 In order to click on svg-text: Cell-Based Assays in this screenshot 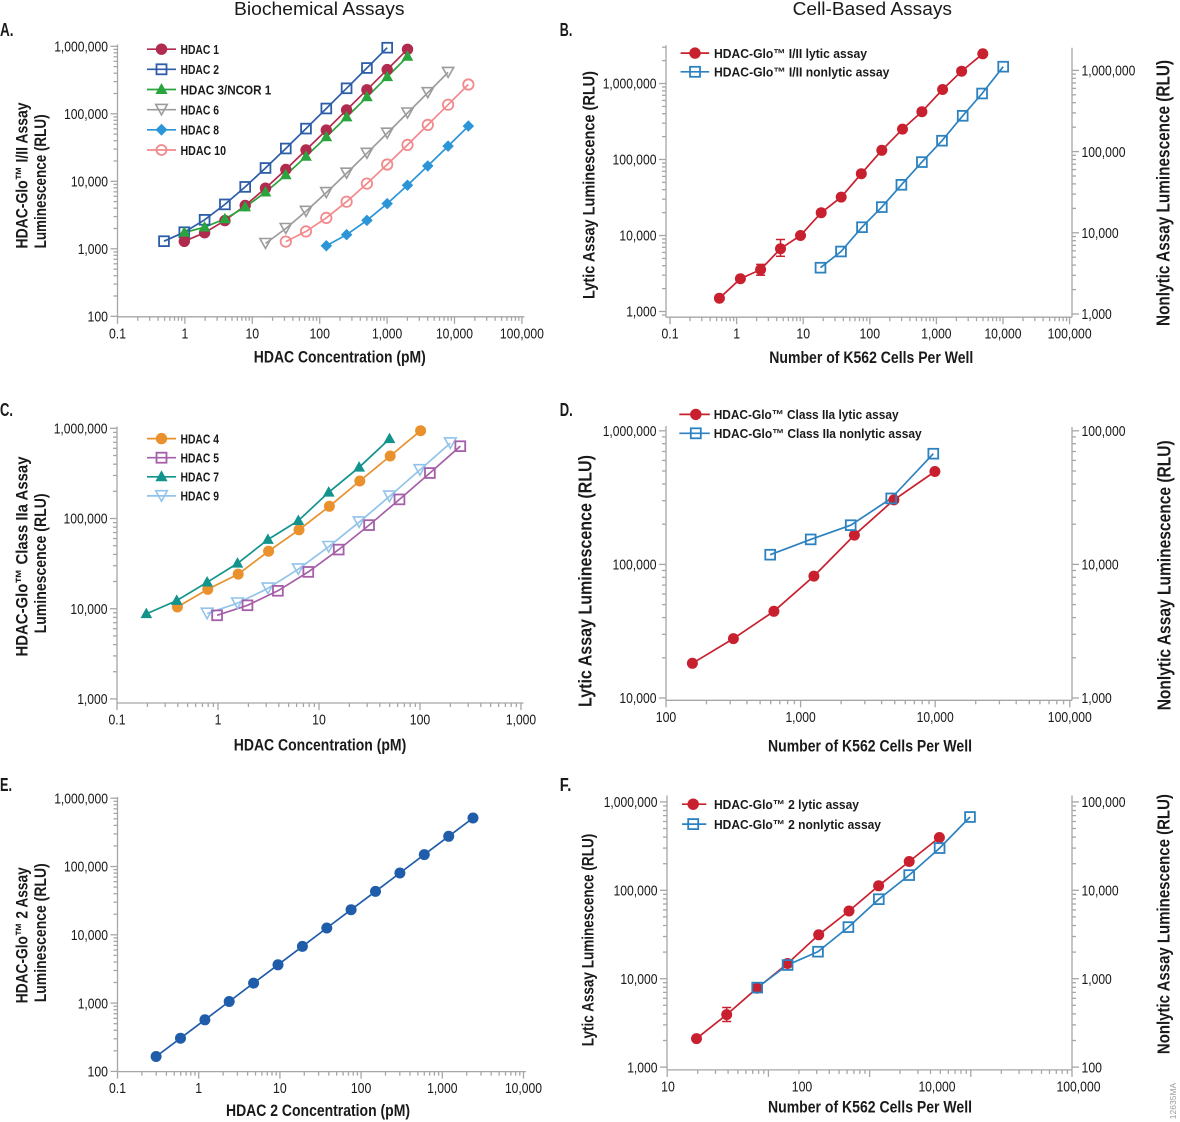, I will do `click(872, 9)`.